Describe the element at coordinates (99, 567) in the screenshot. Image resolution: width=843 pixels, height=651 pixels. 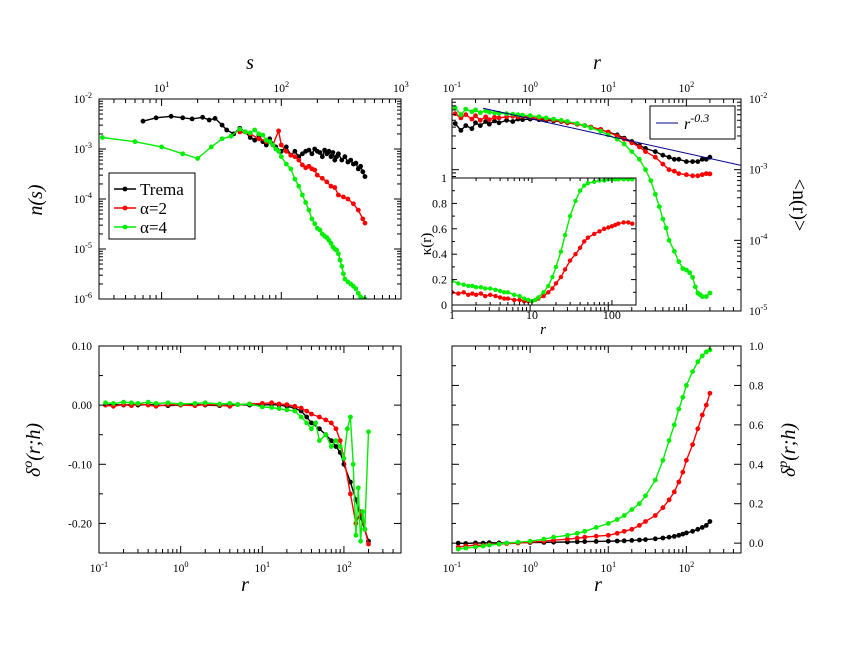
I see `x-tick-label: 10-1` at that location.